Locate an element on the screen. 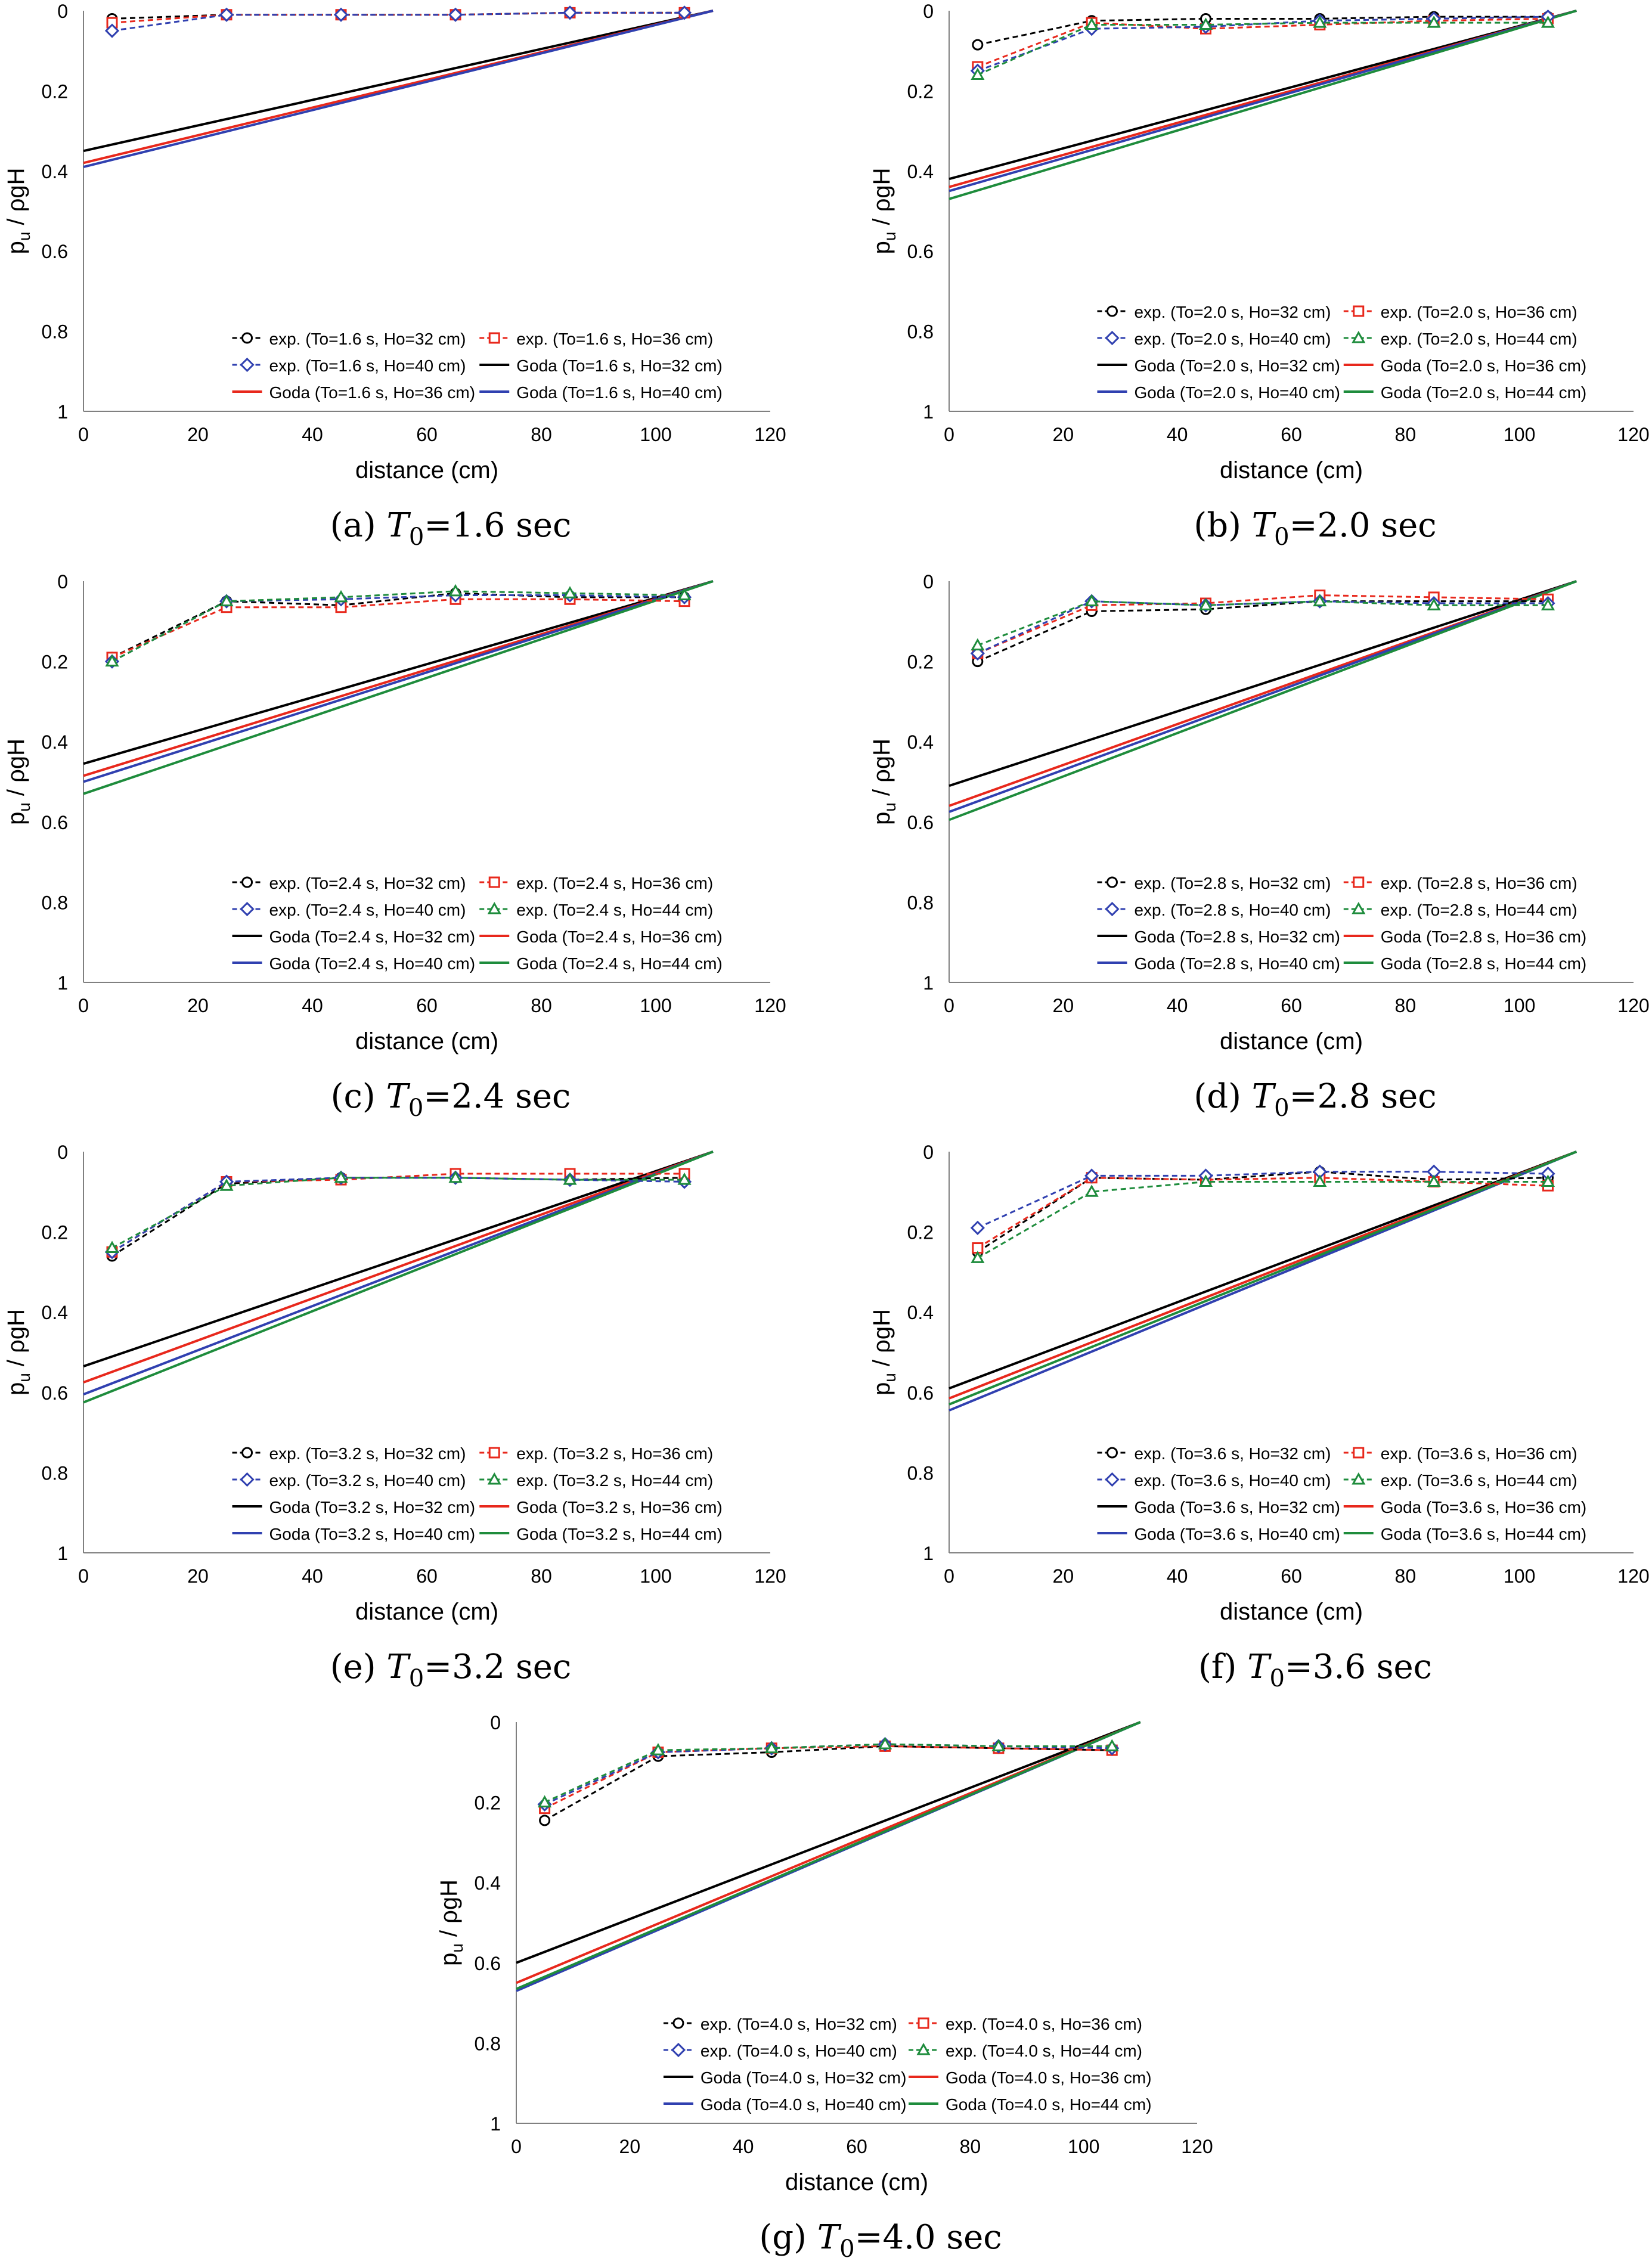 The width and height of the screenshot is (1652, 2261). legend-label: Goda (To=3.6 s, Ho=40 cm) is located at coordinates (1237, 1534).